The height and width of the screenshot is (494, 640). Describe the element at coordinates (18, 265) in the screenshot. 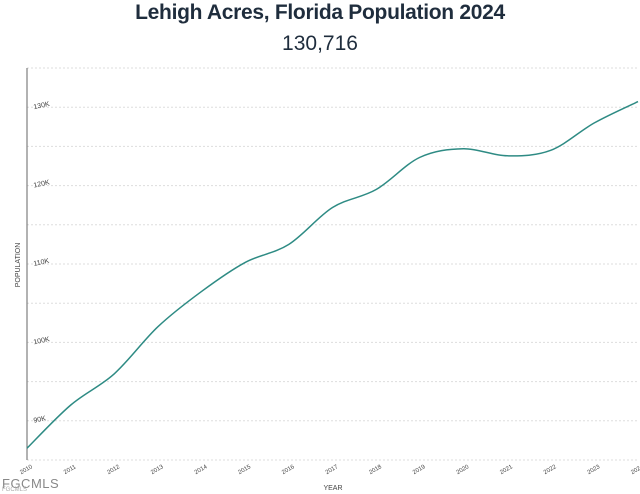

I see `y-axis-label: POPULATION` at that location.